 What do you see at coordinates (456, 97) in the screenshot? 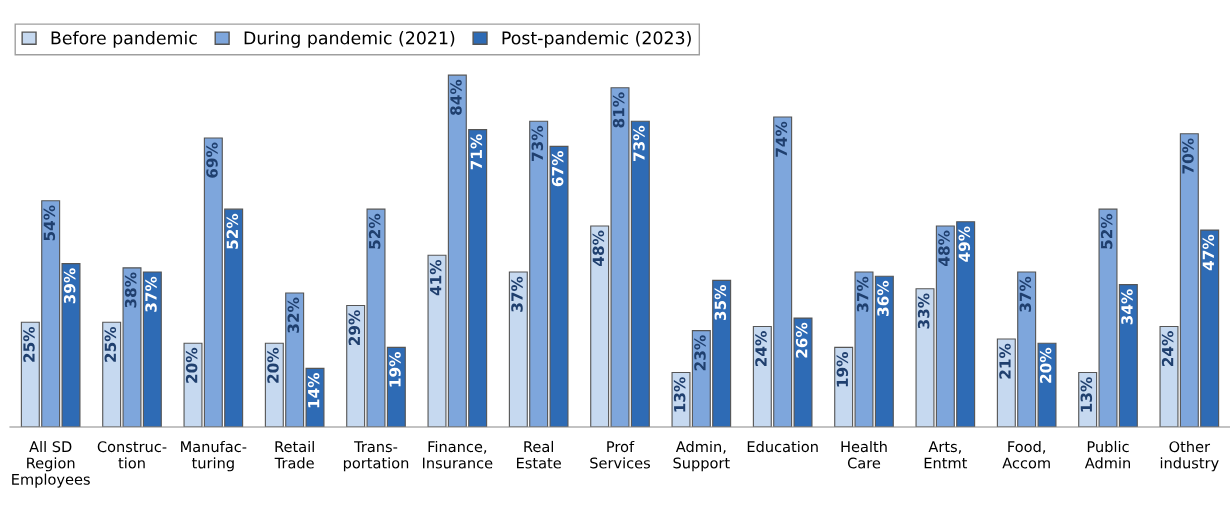
I see `data-label: 84%` at bounding box center [456, 97].